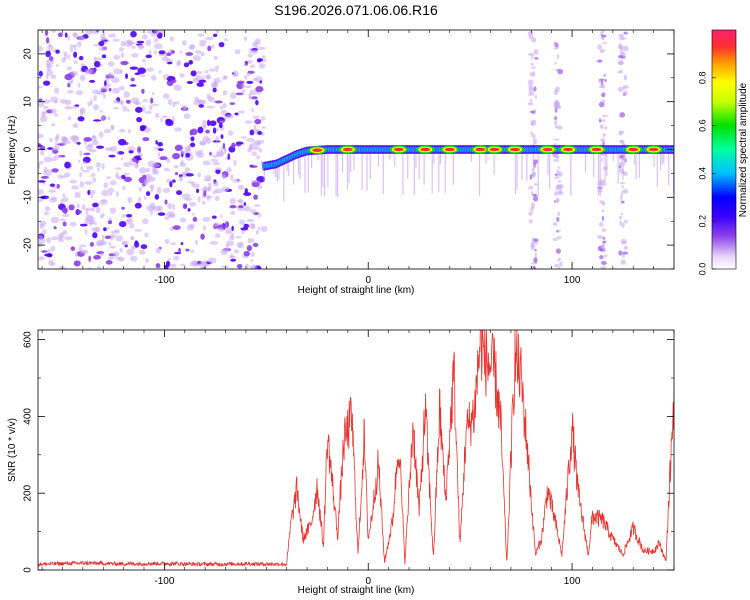 This screenshot has width=750, height=600. What do you see at coordinates (12, 450) in the screenshot?
I see `snr-y-axis-label: SNR (10 * v/v)` at bounding box center [12, 450].